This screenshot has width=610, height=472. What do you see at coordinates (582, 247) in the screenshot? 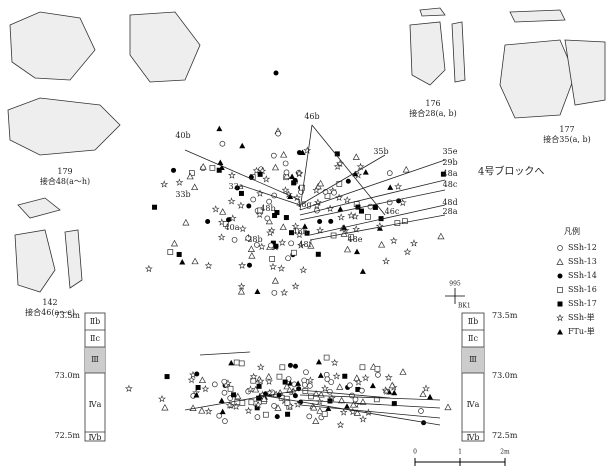
I see `legend-label: SSh-12` at bounding box center [582, 247].